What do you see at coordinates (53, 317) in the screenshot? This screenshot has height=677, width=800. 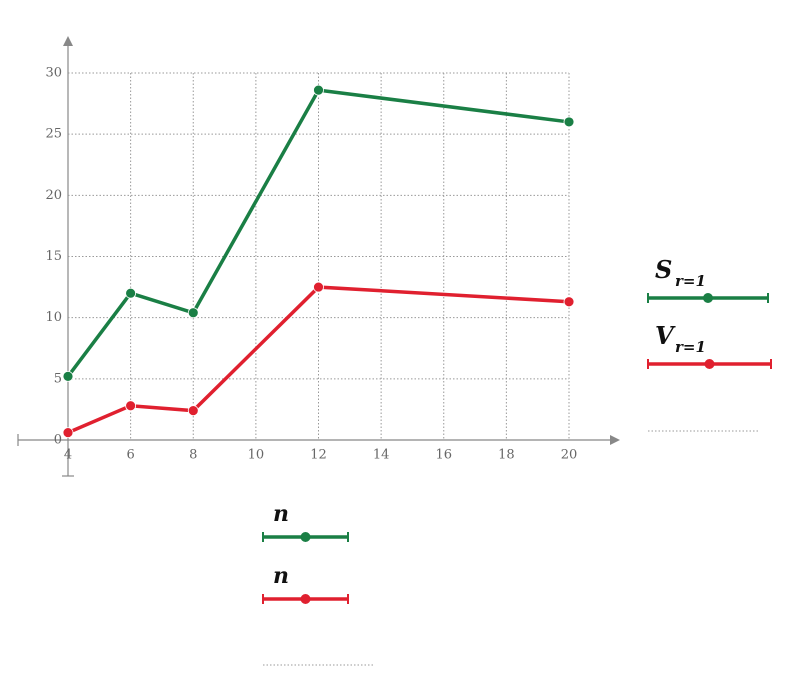 I see `y-tick-label: 10` at bounding box center [53, 317].